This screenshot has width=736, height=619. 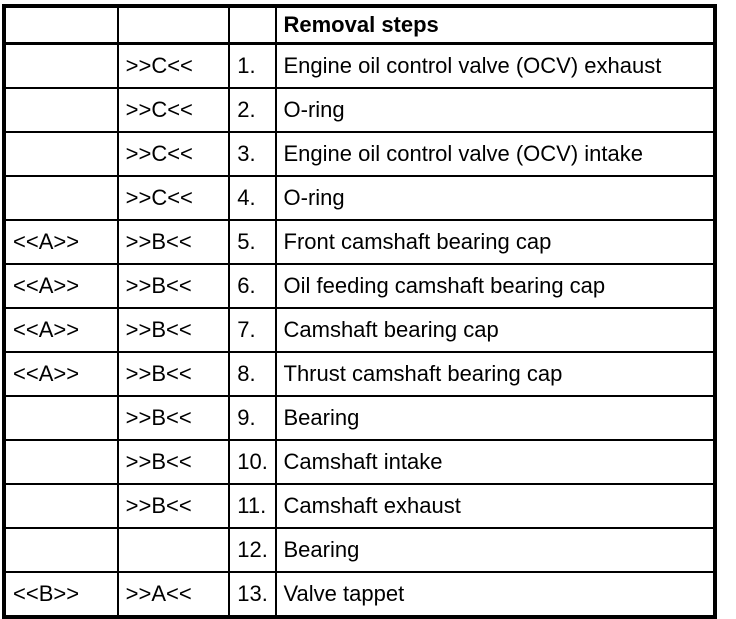 I want to click on step-description-cell: Engine oil control valve (OCV) intake, so click(x=495, y=154).